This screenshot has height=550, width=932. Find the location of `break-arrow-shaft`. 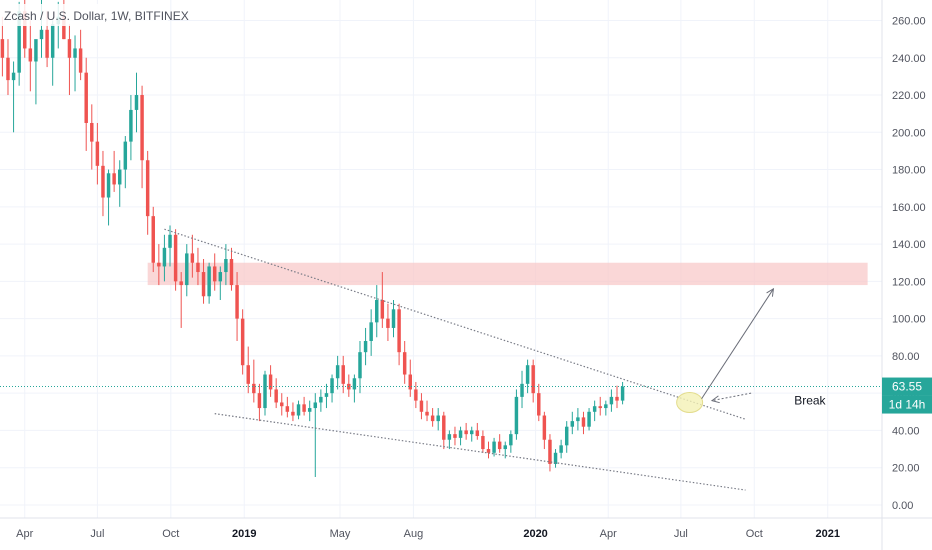

break-arrow-shaft is located at coordinates (731, 397).